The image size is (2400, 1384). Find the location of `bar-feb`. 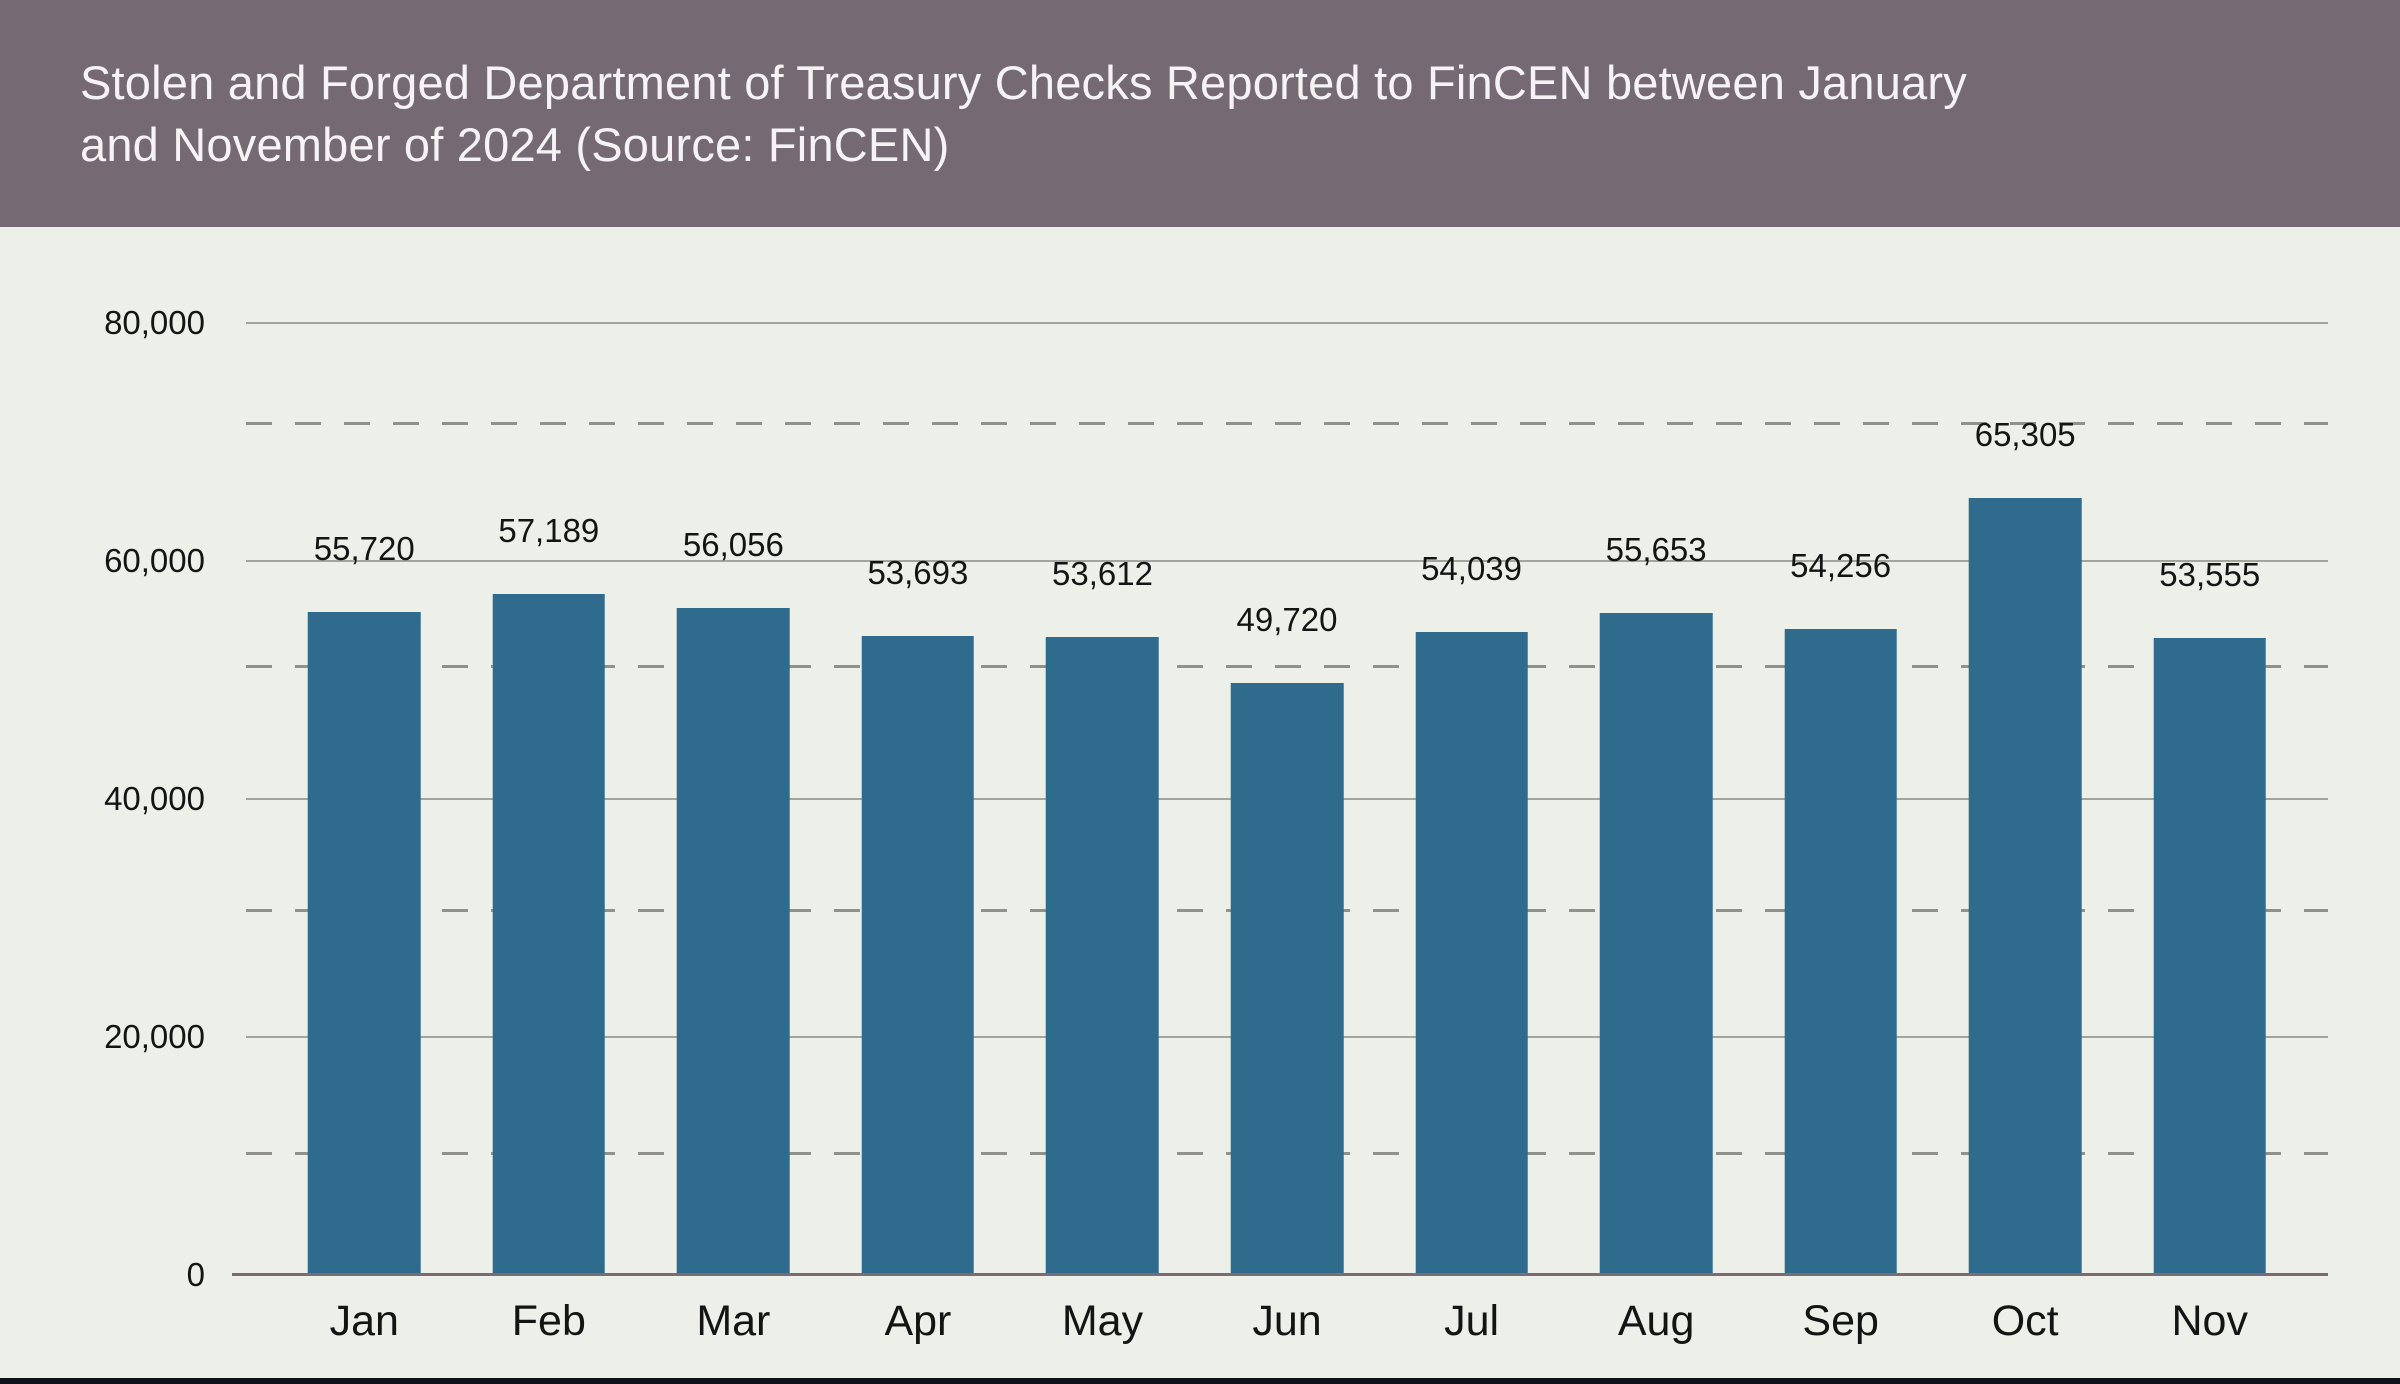

bar-feb is located at coordinates (549, 934).